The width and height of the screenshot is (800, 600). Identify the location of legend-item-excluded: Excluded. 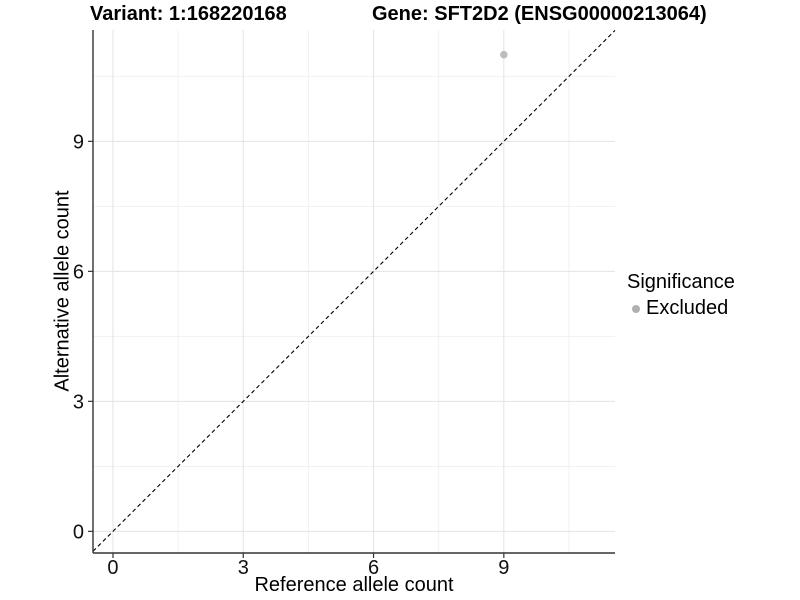
(681, 308).